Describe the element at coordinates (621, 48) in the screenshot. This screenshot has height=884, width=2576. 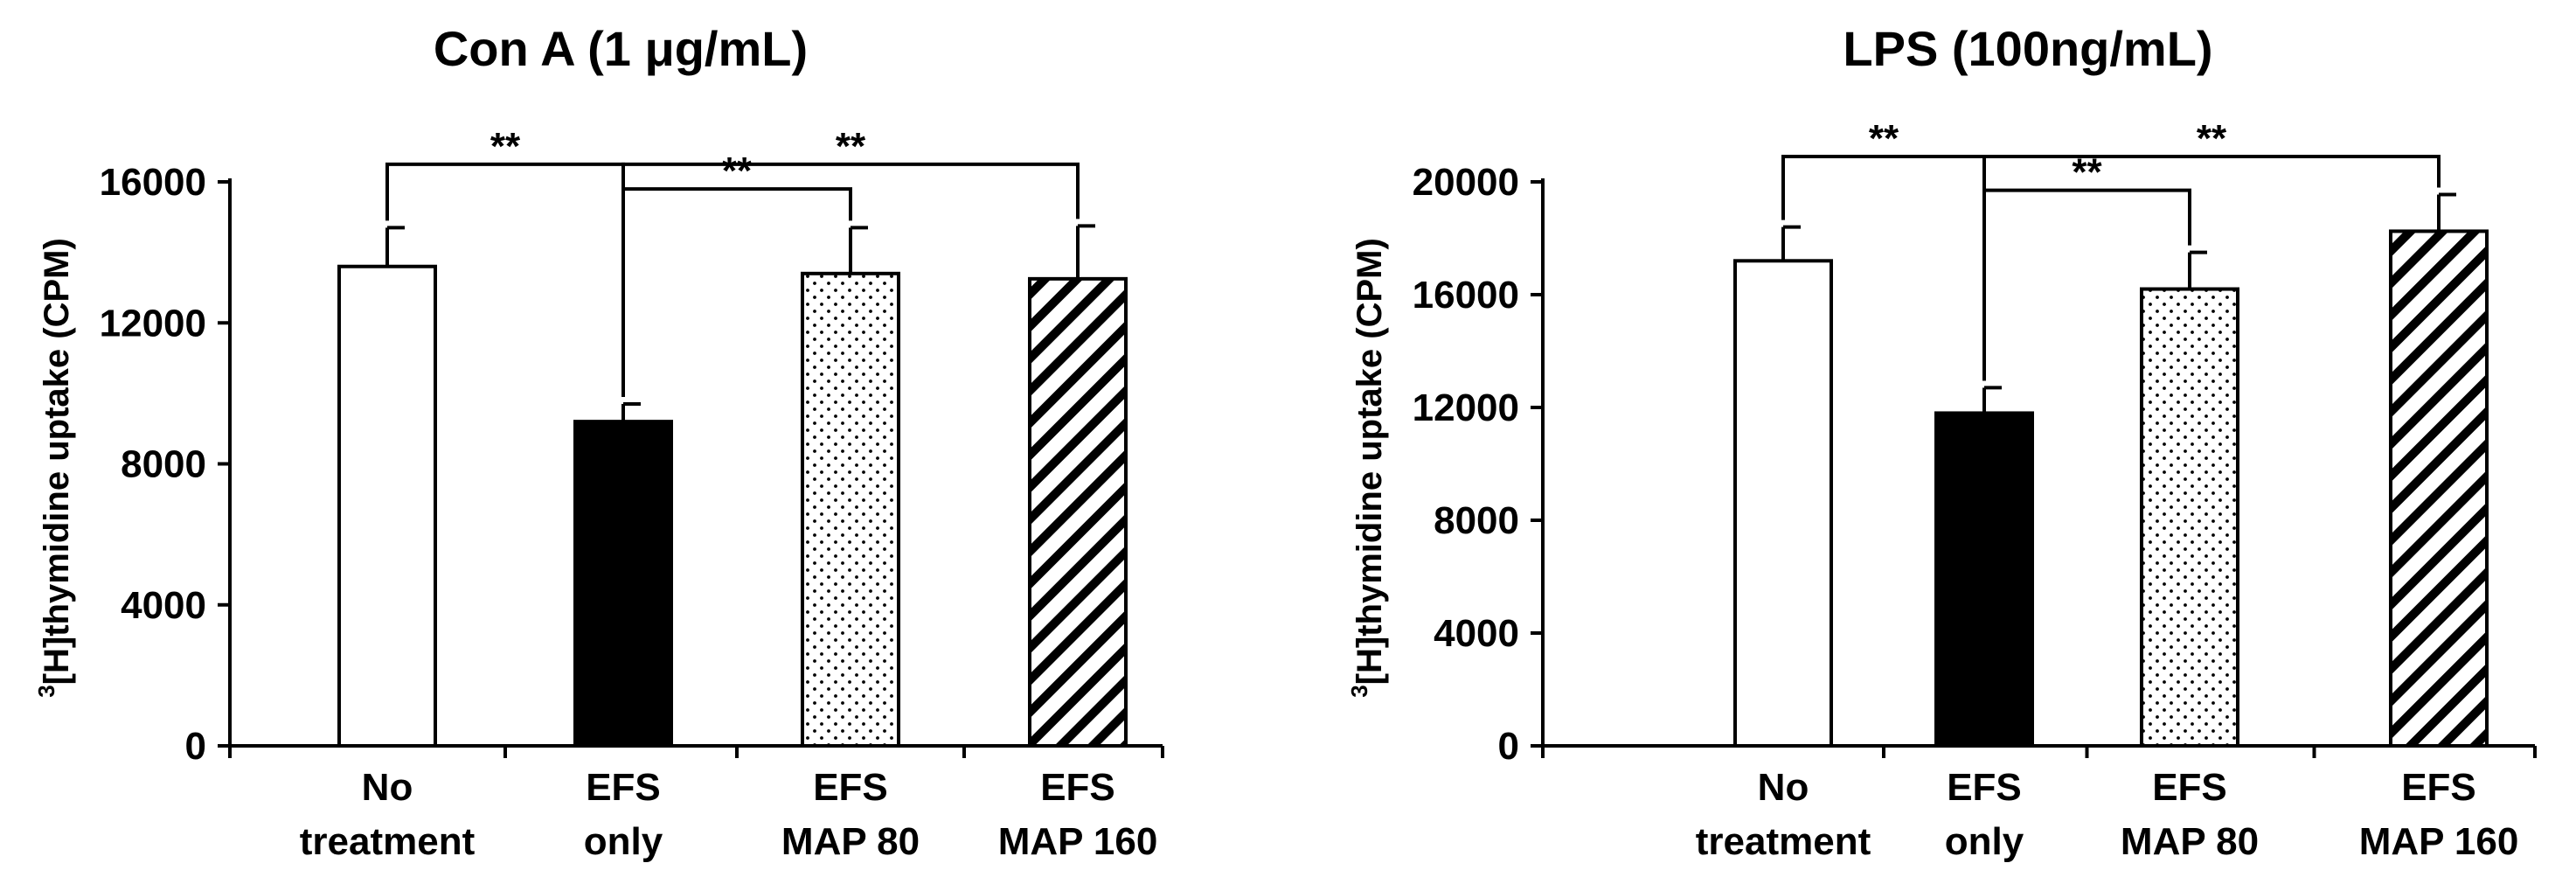
I see `chart-title: Con A (1 μg/mL)` at that location.